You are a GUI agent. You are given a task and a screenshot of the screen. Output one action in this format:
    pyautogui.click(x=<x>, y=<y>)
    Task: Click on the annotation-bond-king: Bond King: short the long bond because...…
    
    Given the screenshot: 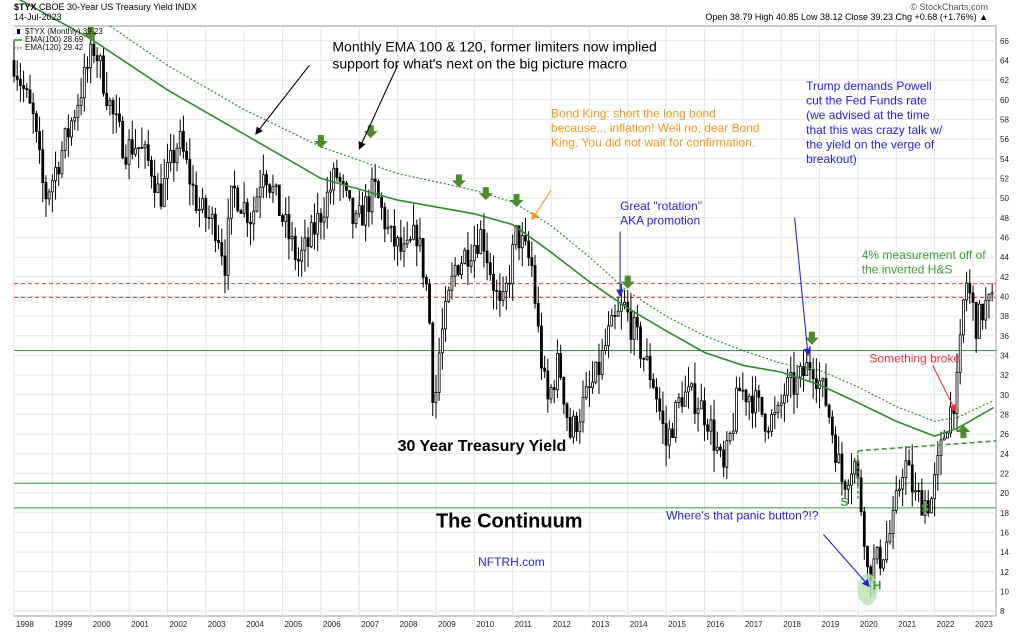 What is the action you would take?
    pyautogui.click(x=655, y=127)
    